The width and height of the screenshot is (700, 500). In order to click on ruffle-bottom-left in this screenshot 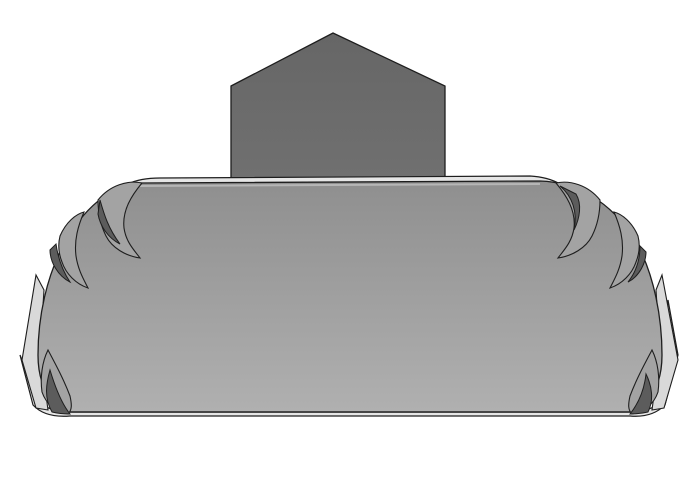, I will do `click(56, 381)`.